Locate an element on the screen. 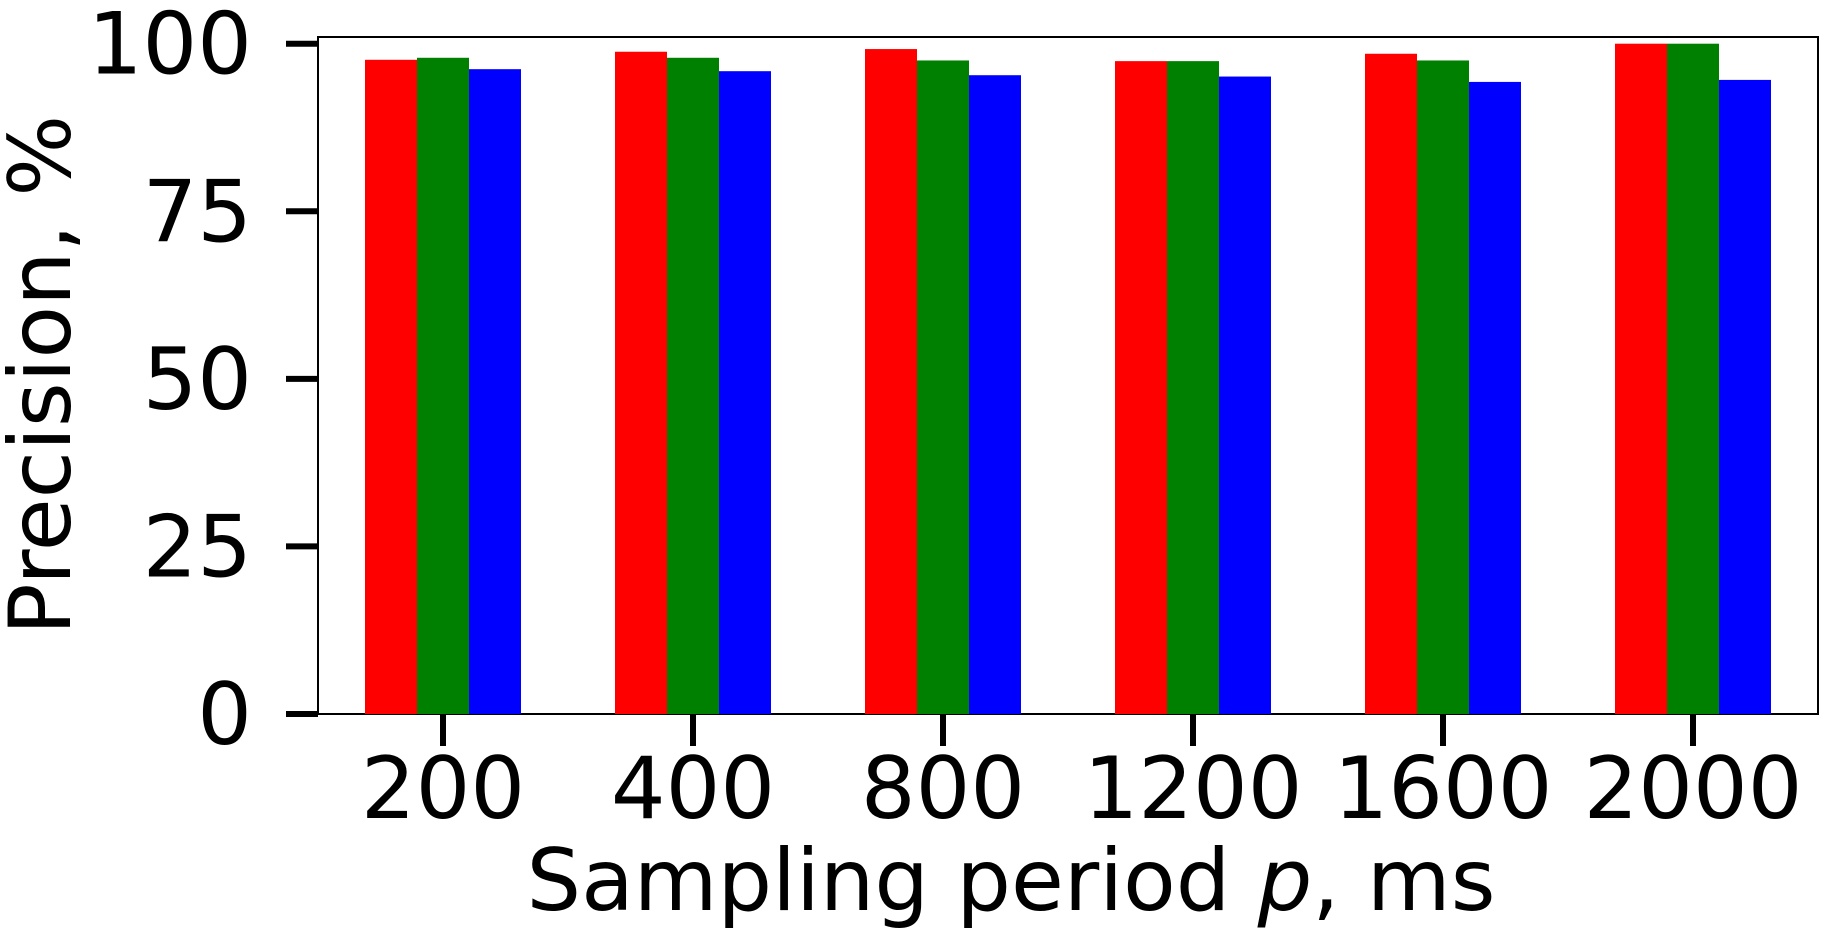 The width and height of the screenshot is (1826, 935). x-axis-label: Sampling period p, ms is located at coordinates (1010, 881).